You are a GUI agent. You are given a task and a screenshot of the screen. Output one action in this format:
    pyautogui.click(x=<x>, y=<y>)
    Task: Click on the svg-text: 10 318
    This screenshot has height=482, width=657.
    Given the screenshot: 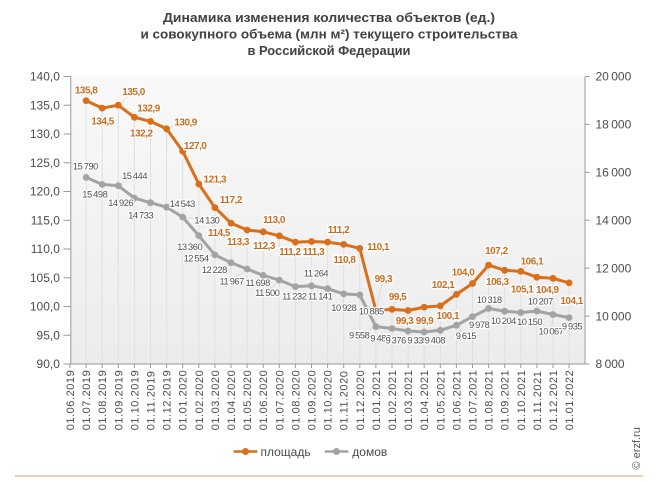 What is the action you would take?
    pyautogui.click(x=489, y=300)
    